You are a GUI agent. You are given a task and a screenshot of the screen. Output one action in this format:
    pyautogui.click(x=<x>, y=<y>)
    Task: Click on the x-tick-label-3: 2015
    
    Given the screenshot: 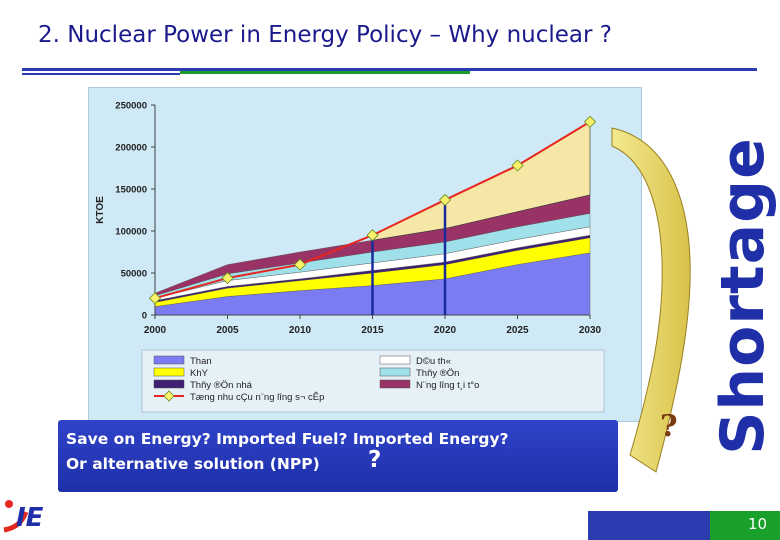 What is the action you would take?
    pyautogui.click(x=372, y=330)
    